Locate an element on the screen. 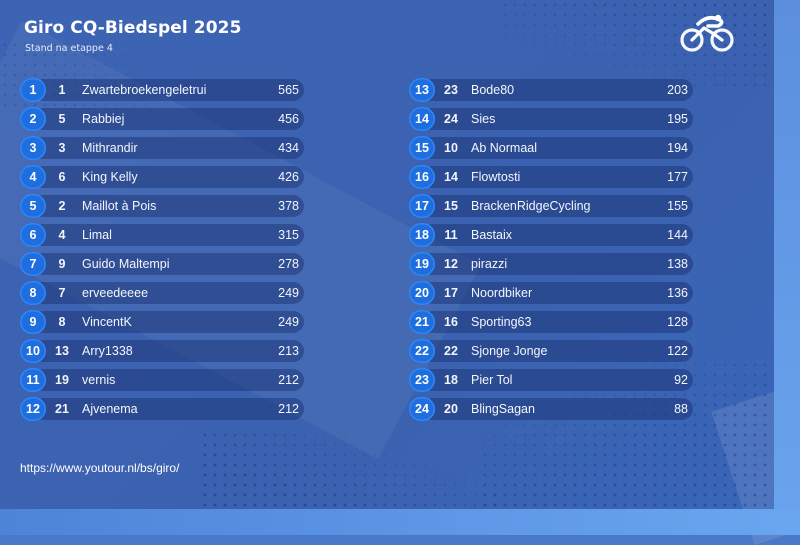  previous-rank: 13 is located at coordinates (62, 351).